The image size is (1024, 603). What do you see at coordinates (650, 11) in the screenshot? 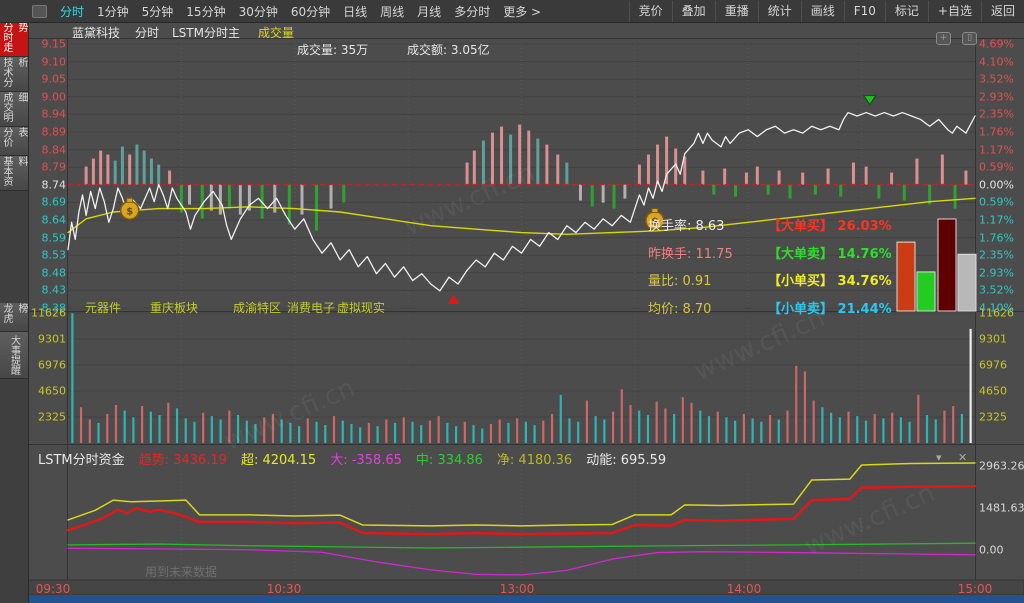
I see `menu-item: 竞价` at bounding box center [650, 11].